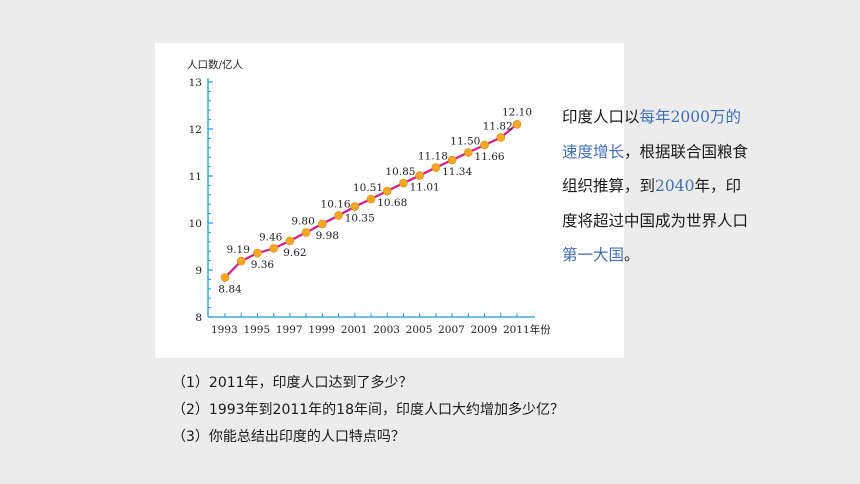  What do you see at coordinates (294, 253) in the screenshot?
I see `data-label: 9.62` at bounding box center [294, 253].